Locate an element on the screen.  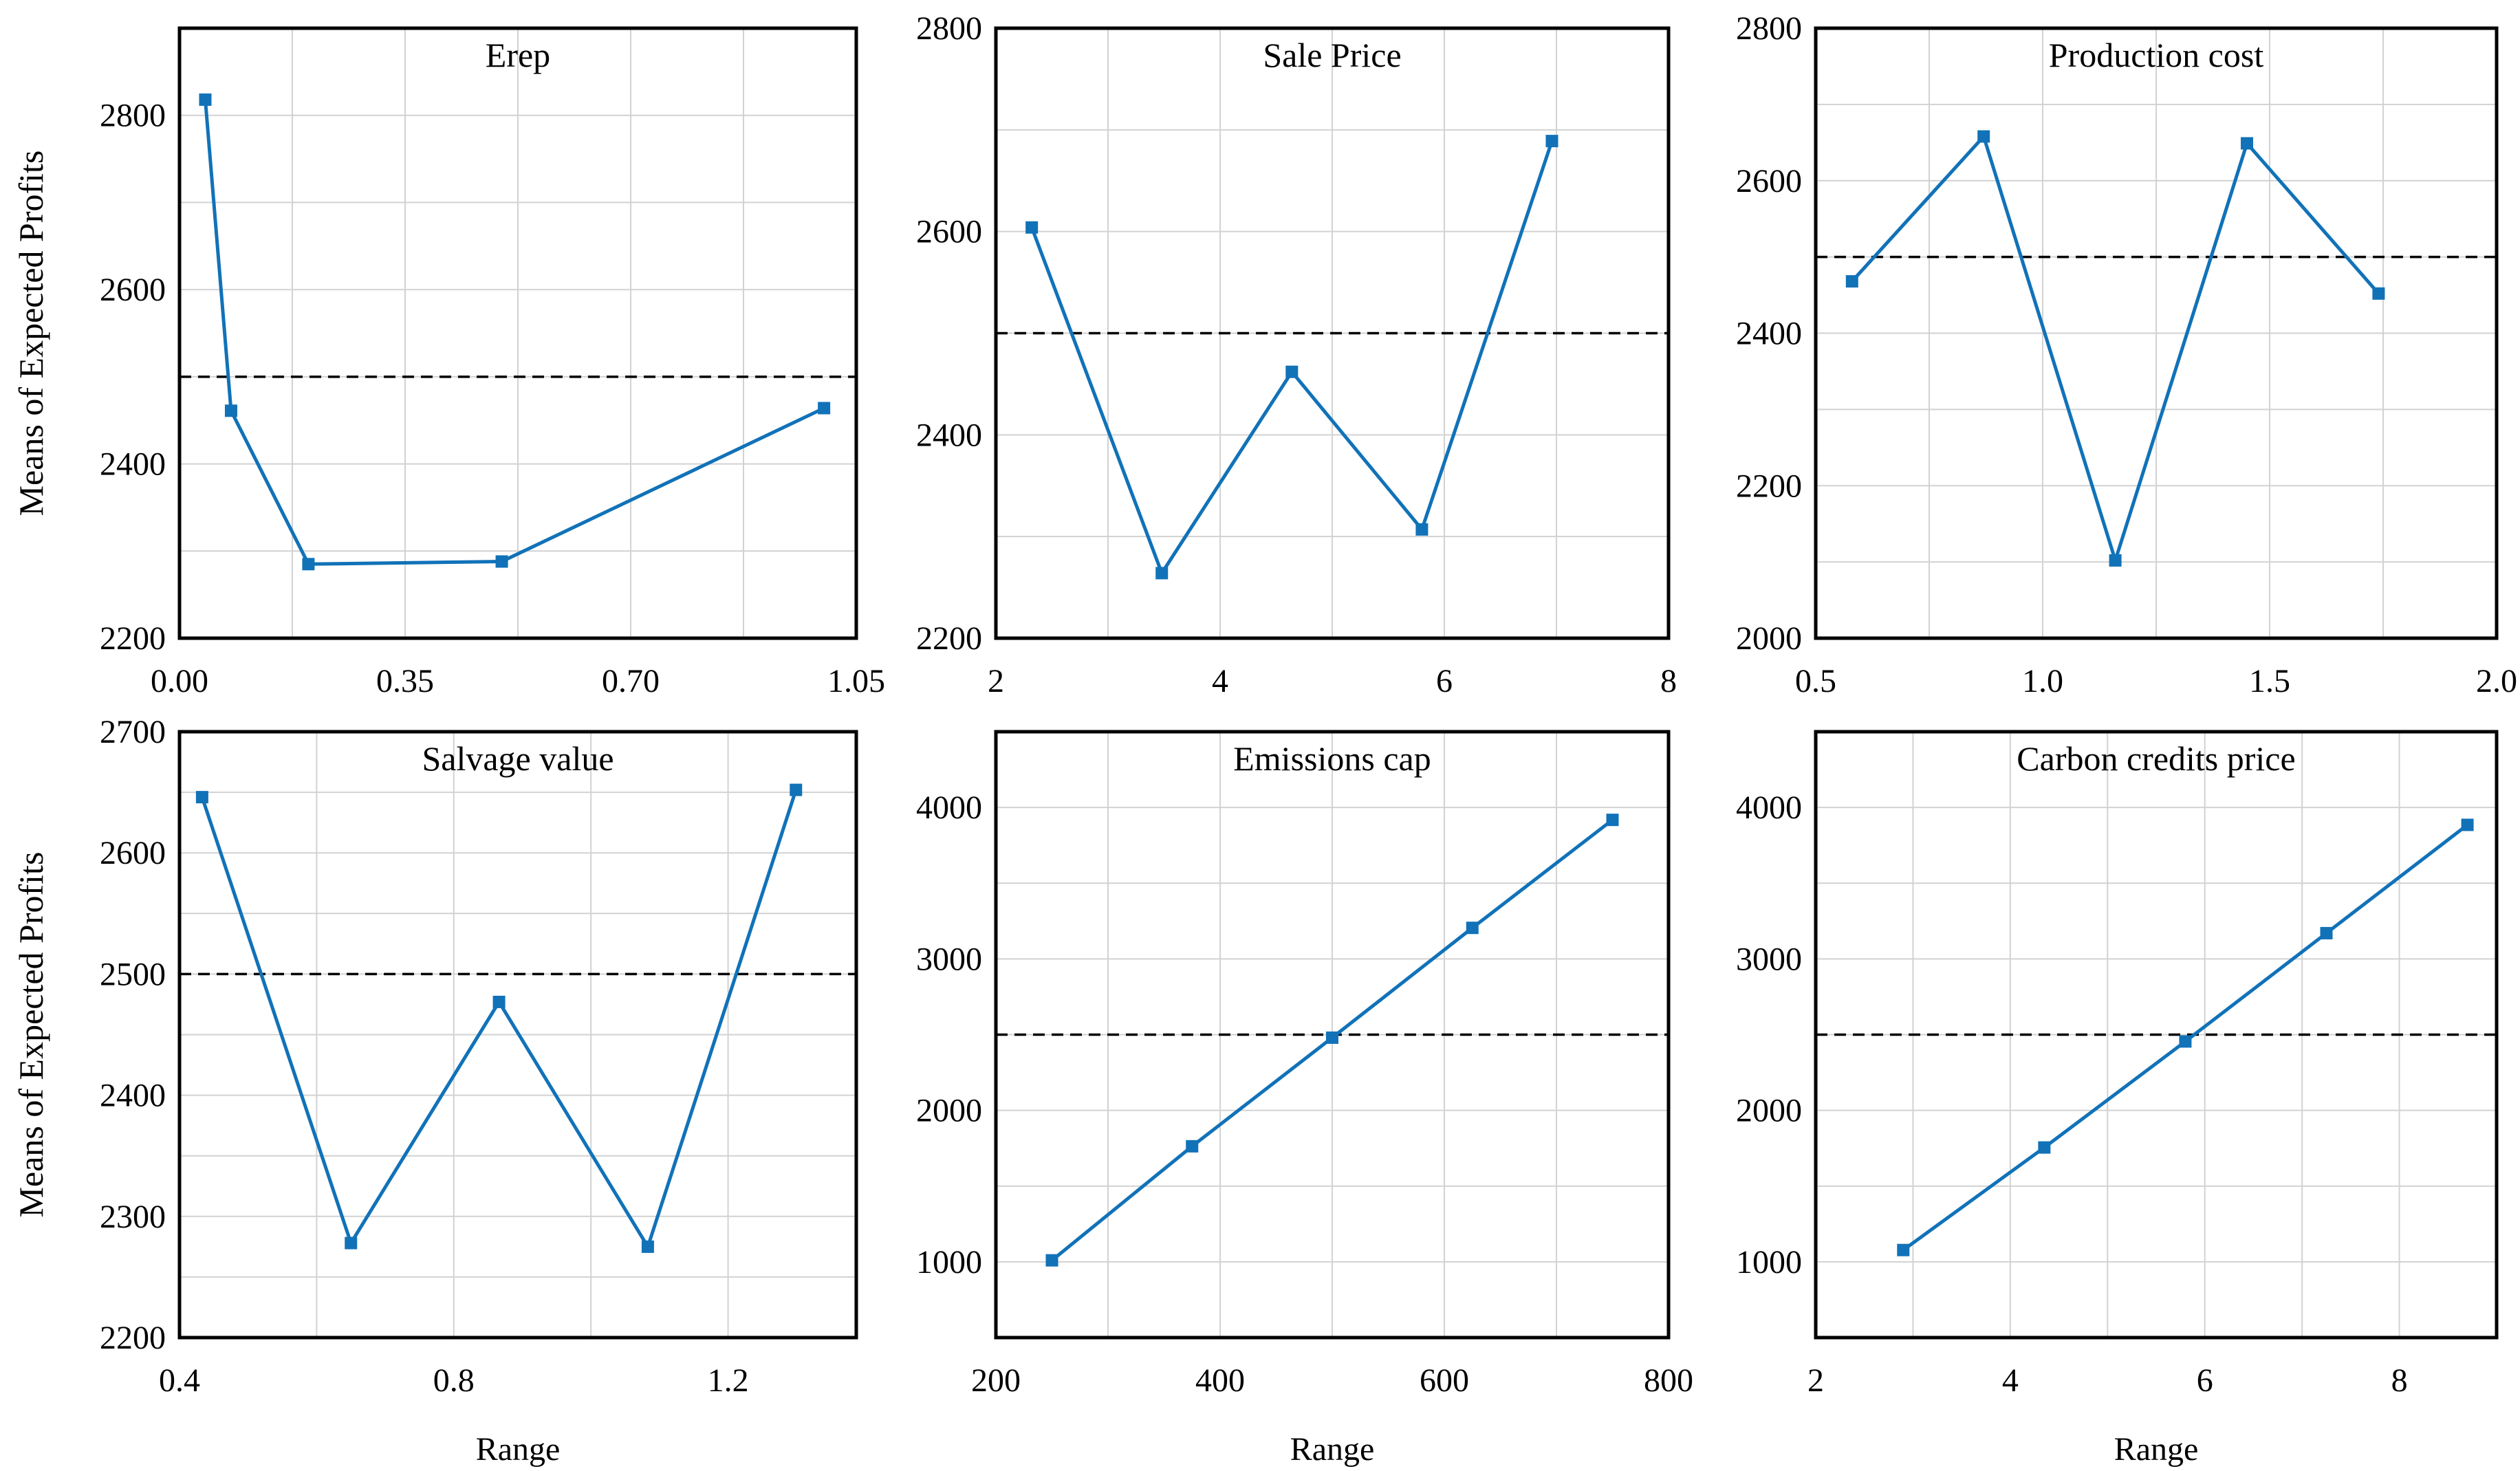
x-tick-label: 2.0 is located at coordinates (2496, 681).